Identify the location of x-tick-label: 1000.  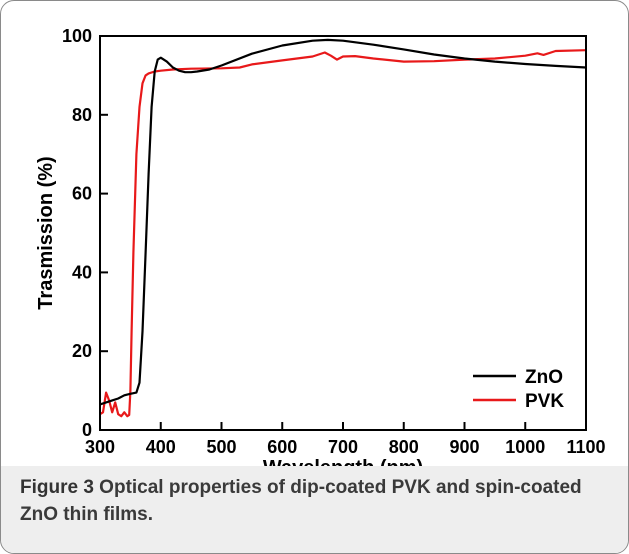
(525, 447).